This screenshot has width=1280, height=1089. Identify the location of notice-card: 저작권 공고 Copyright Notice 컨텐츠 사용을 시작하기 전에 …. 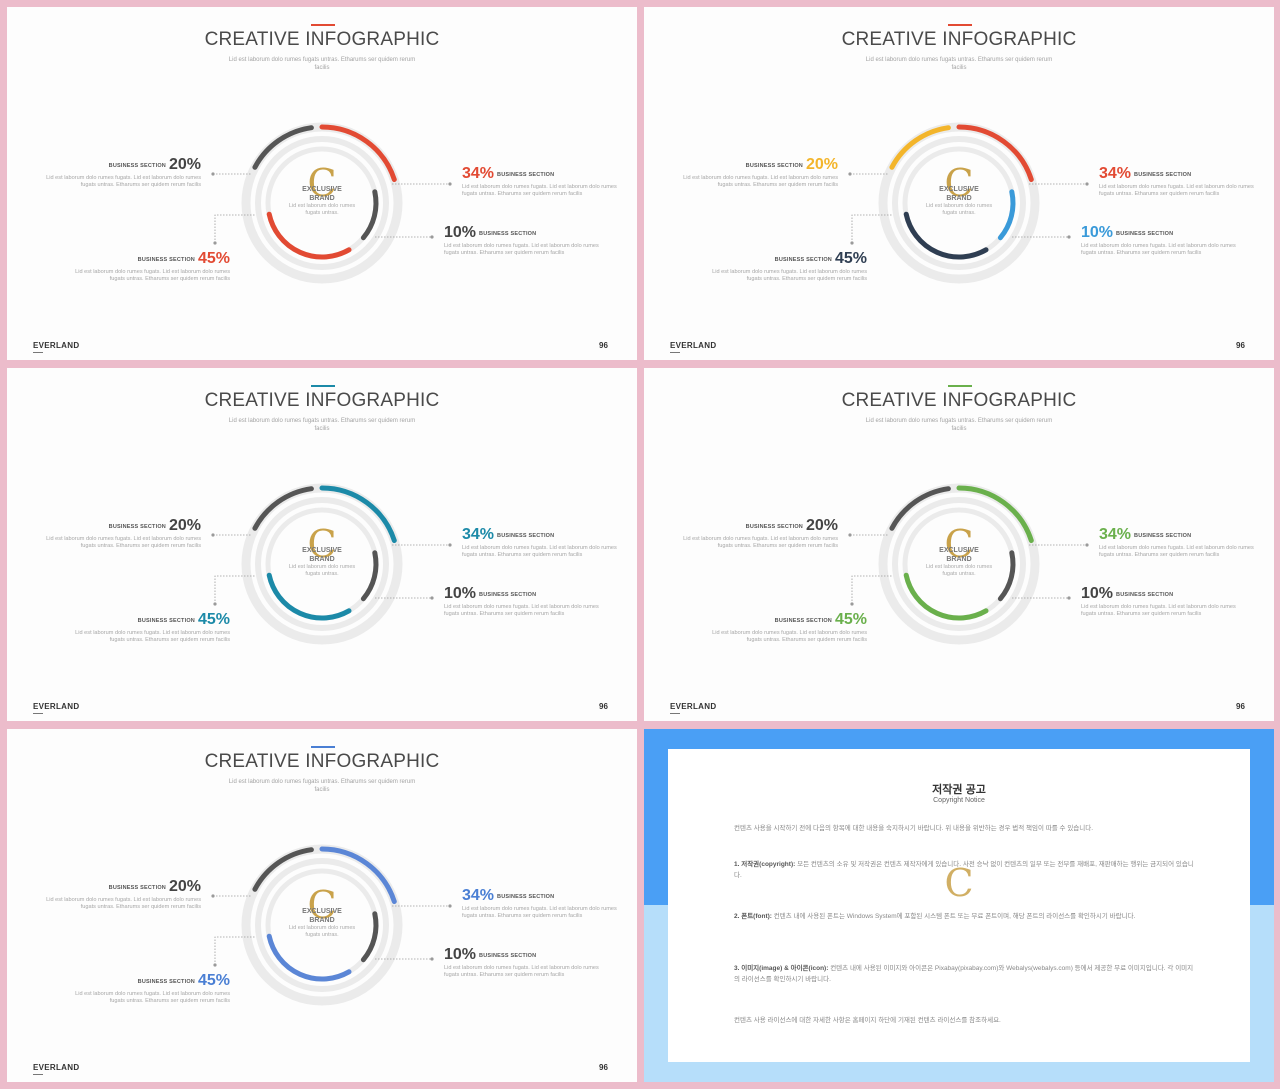
(959, 905).